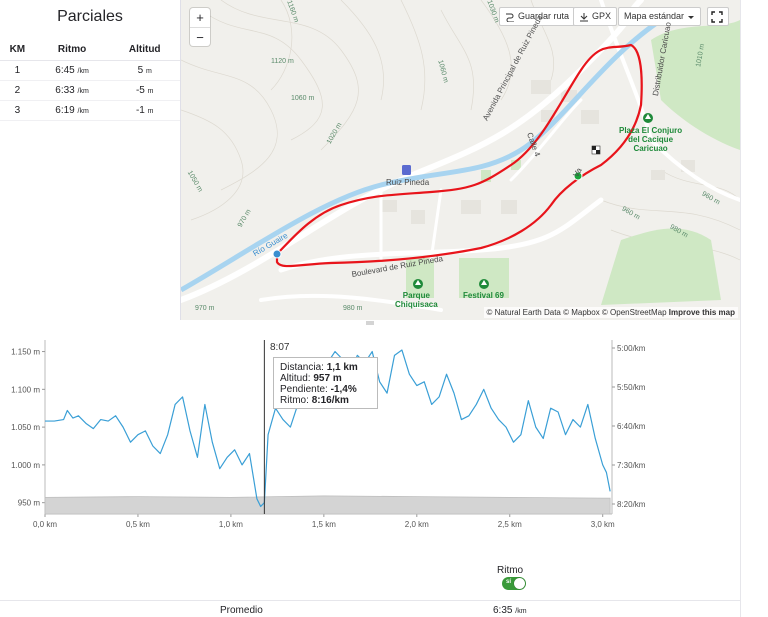  What do you see at coordinates (519, 583) in the screenshot?
I see `toggle-knob` at bounding box center [519, 583].